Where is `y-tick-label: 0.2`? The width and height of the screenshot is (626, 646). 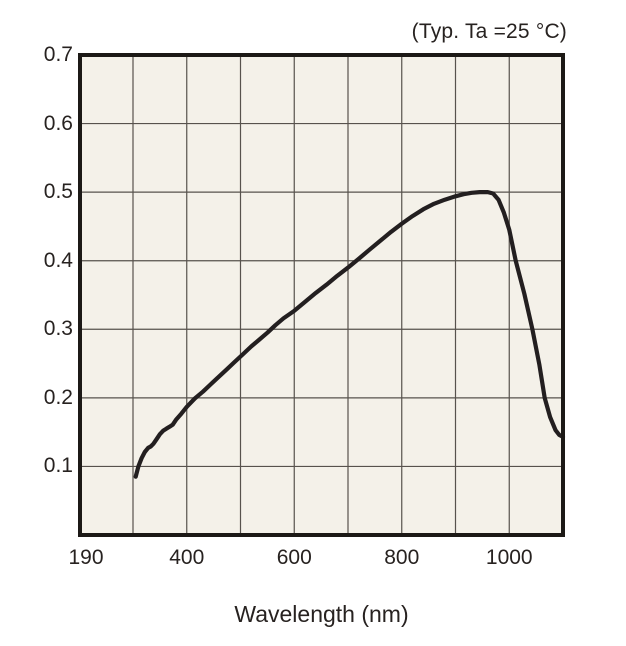
y-tick-label: 0.2 is located at coordinates (58, 397).